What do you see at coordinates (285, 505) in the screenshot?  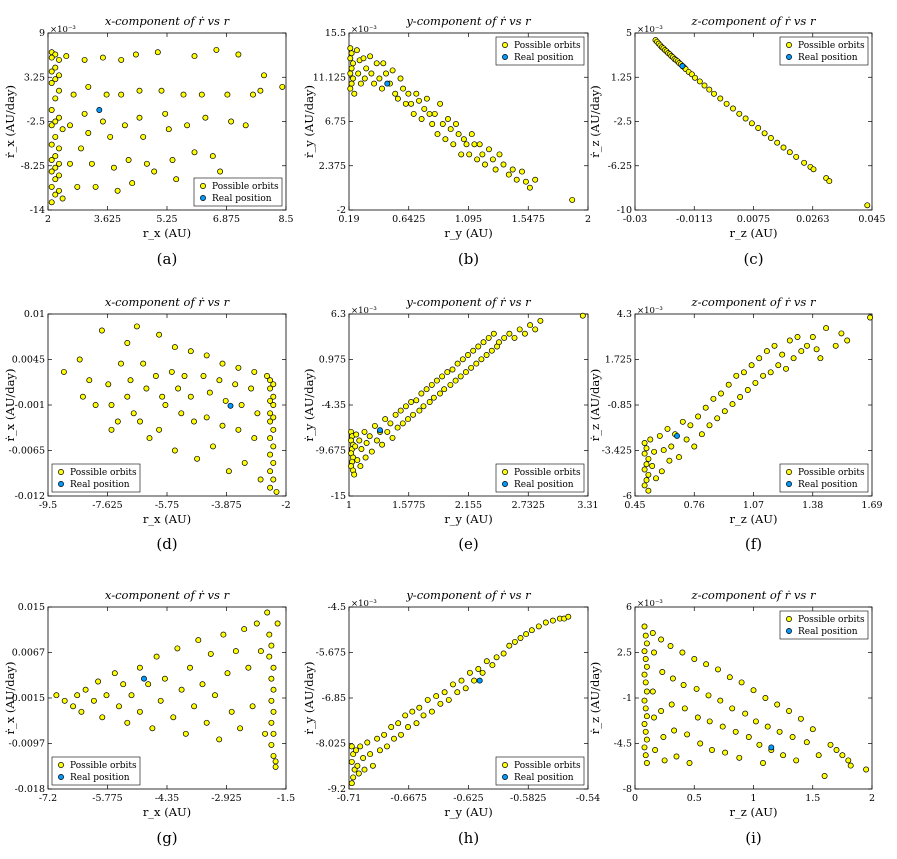 I see `x-tick-label: -2` at bounding box center [285, 505].